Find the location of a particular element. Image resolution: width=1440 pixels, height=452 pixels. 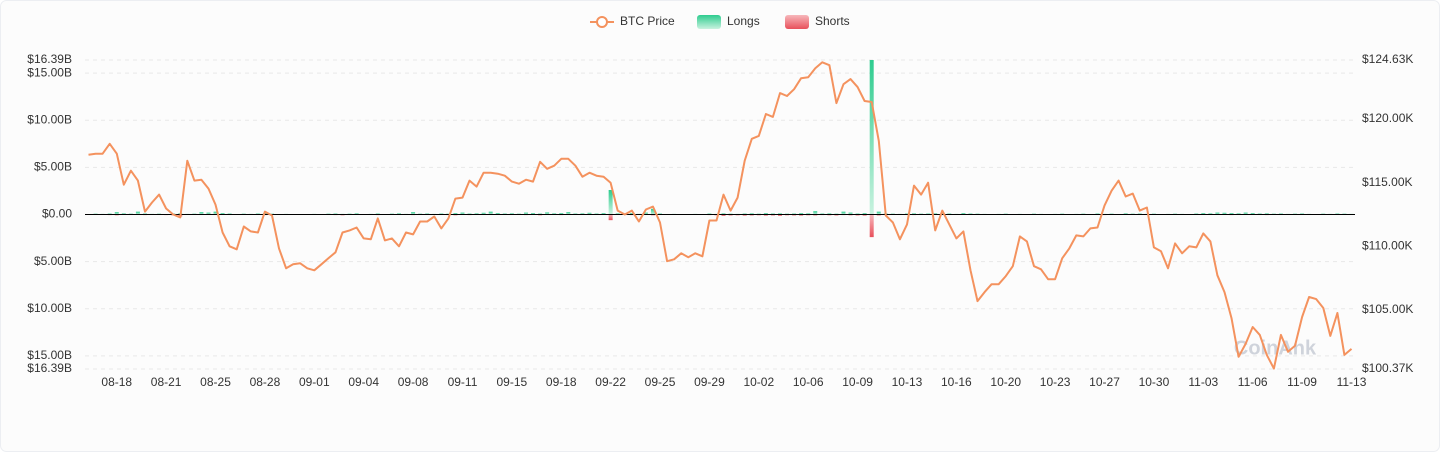

y-tick-label: $0.00 is located at coordinates (57, 214).